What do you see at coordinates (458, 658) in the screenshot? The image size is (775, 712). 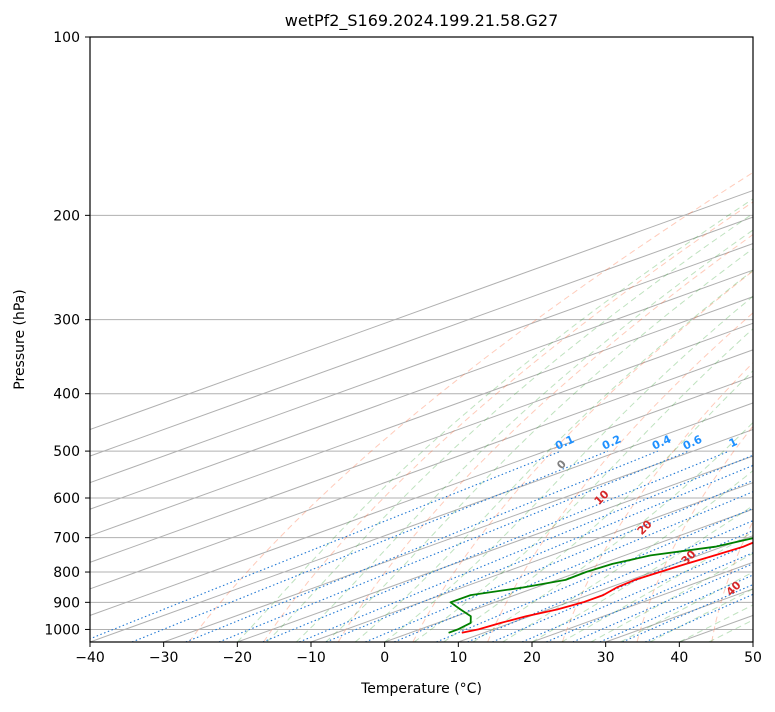 I see `x-tick-label: 10` at bounding box center [458, 658].